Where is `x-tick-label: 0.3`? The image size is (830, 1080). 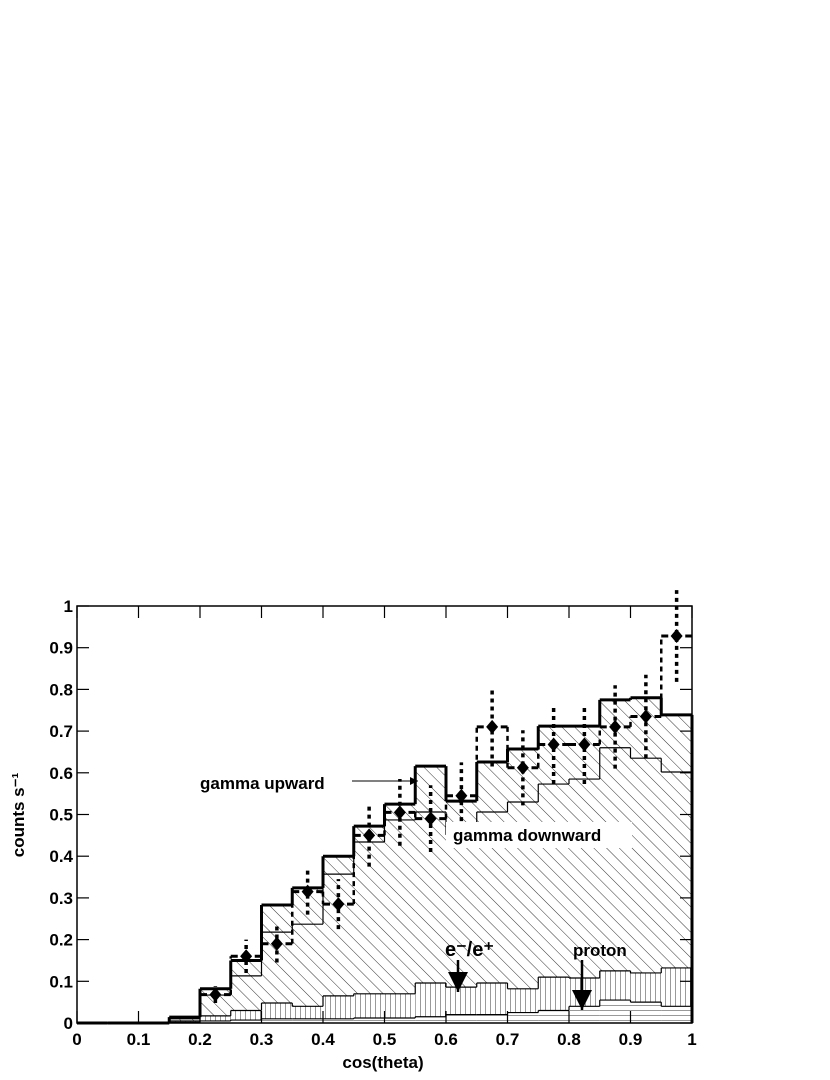 x-tick-label: 0.3 is located at coordinates (262, 1039).